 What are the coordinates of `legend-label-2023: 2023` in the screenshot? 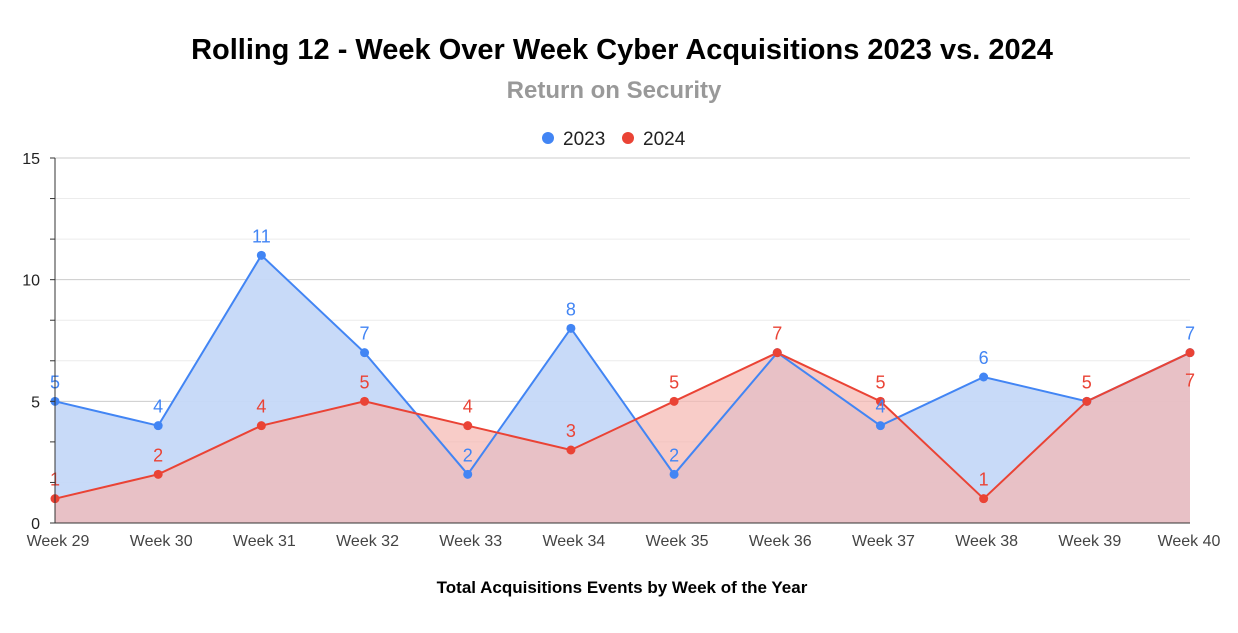 It's located at (584, 139).